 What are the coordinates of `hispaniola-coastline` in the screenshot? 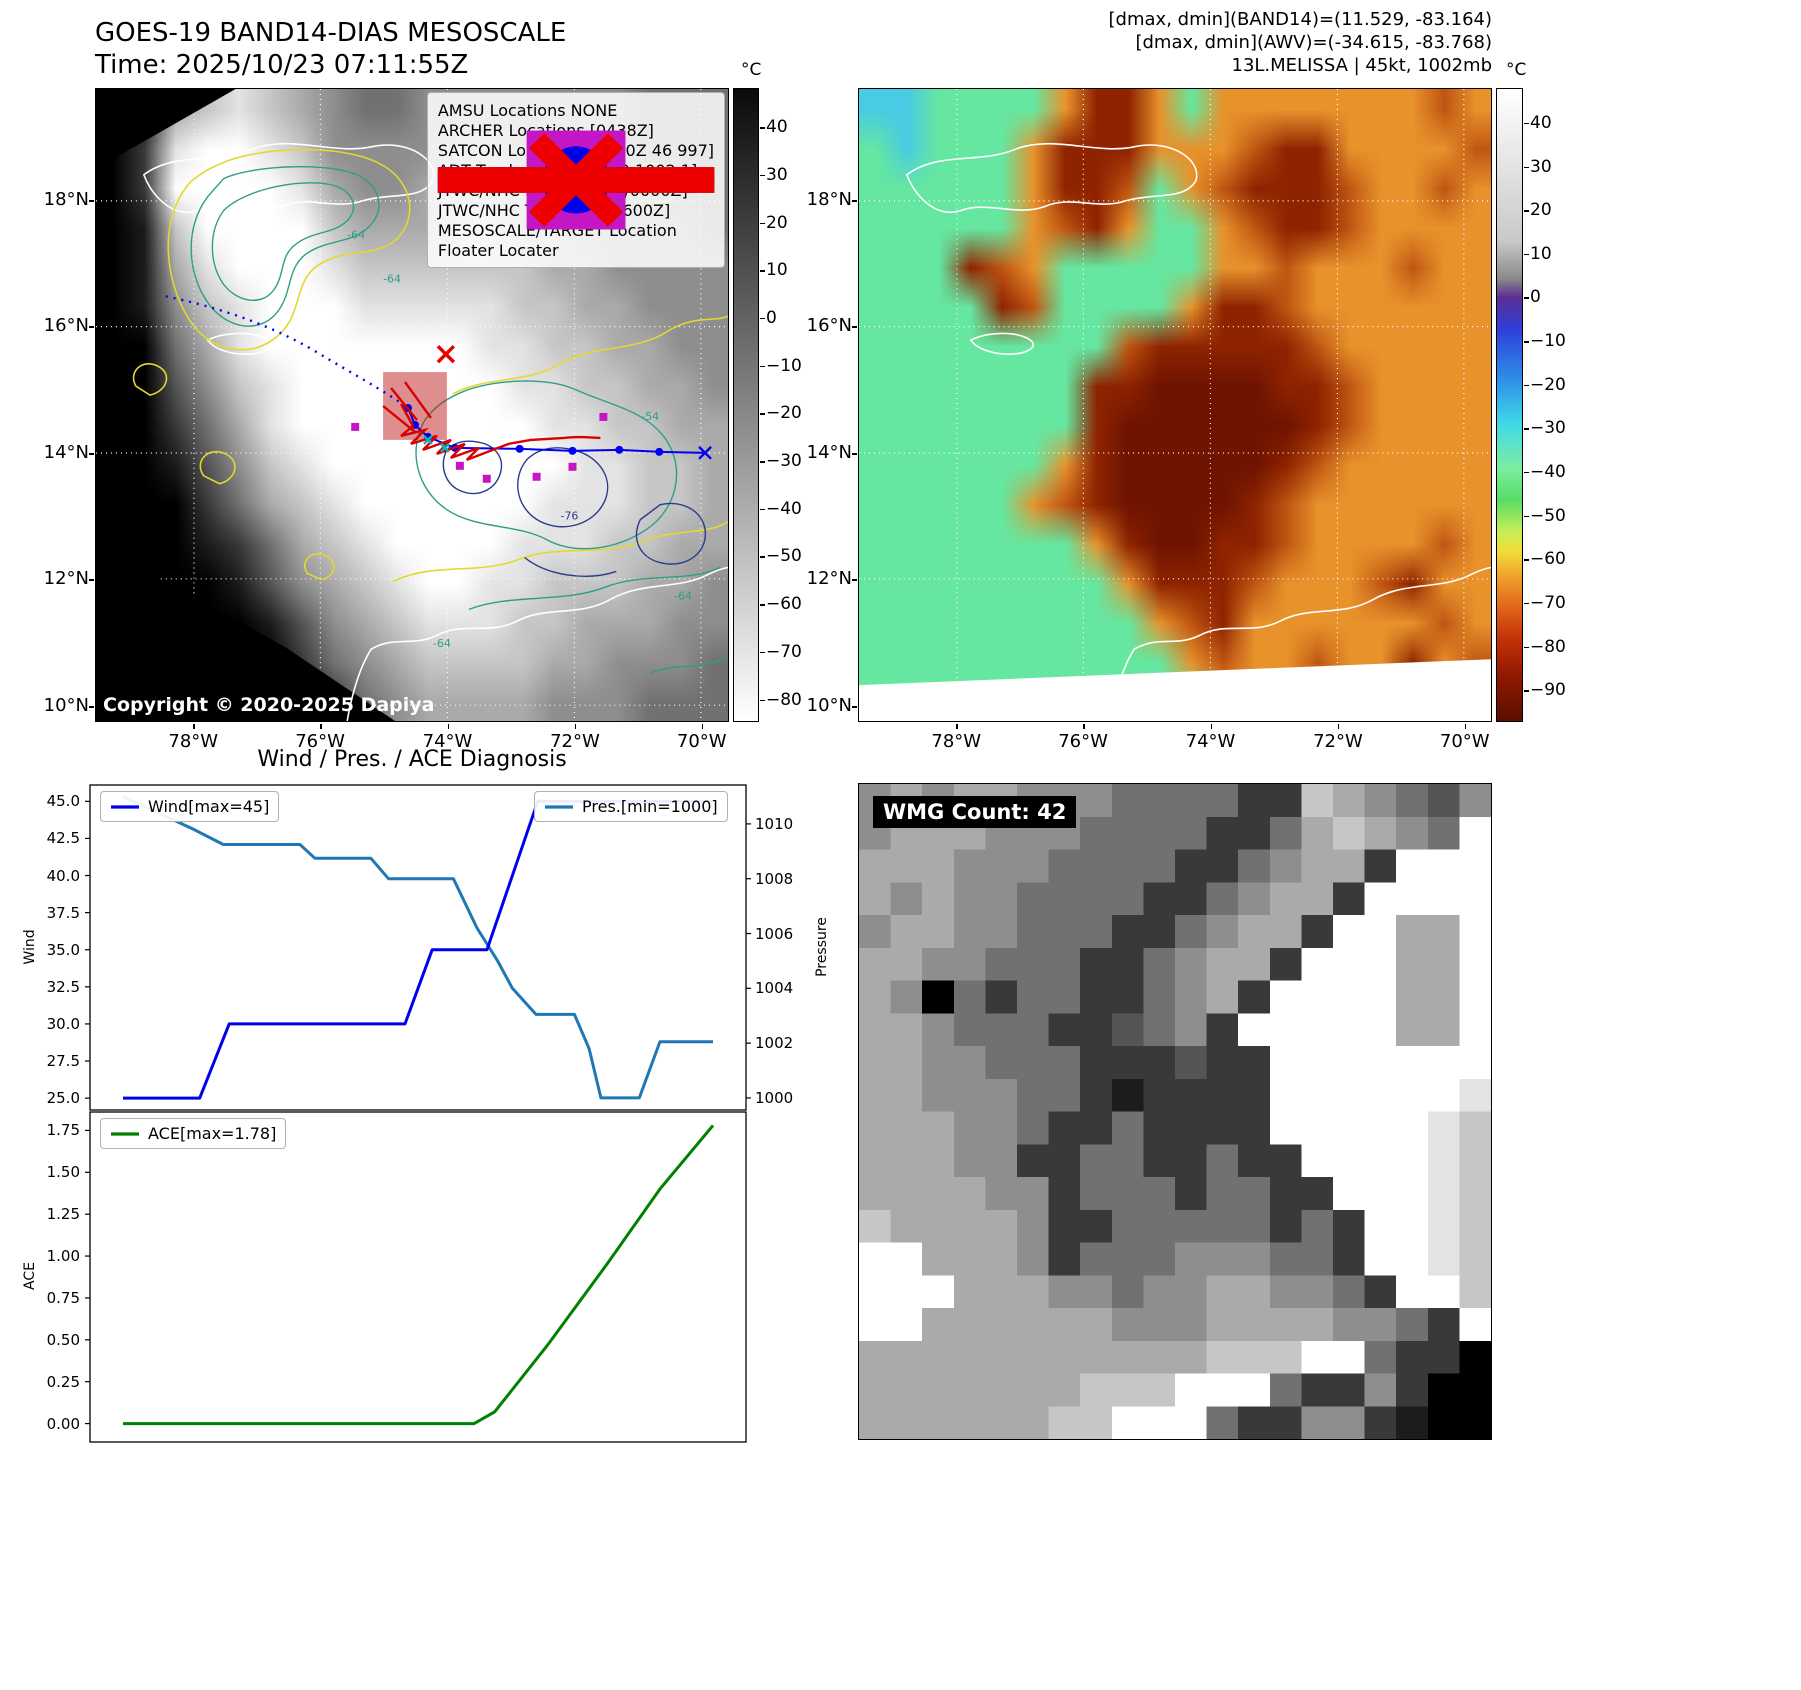 It's located at (288, 178).